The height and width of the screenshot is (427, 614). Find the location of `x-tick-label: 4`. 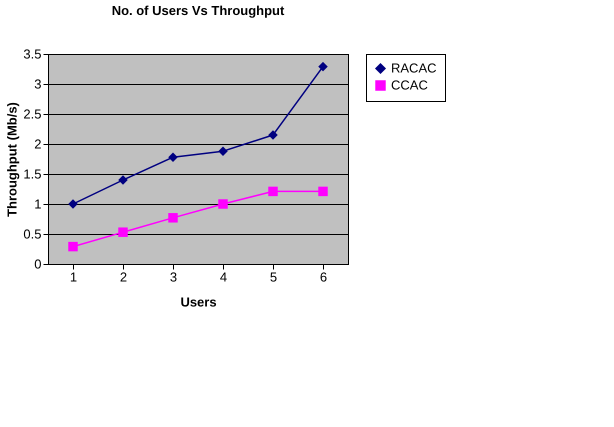

x-tick-label: 4 is located at coordinates (224, 277).